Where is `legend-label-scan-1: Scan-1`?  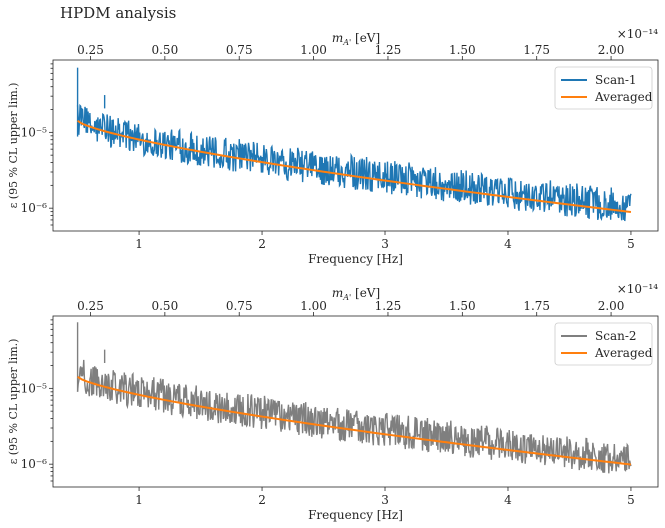 legend-label-scan-1: Scan-1 is located at coordinates (616, 80).